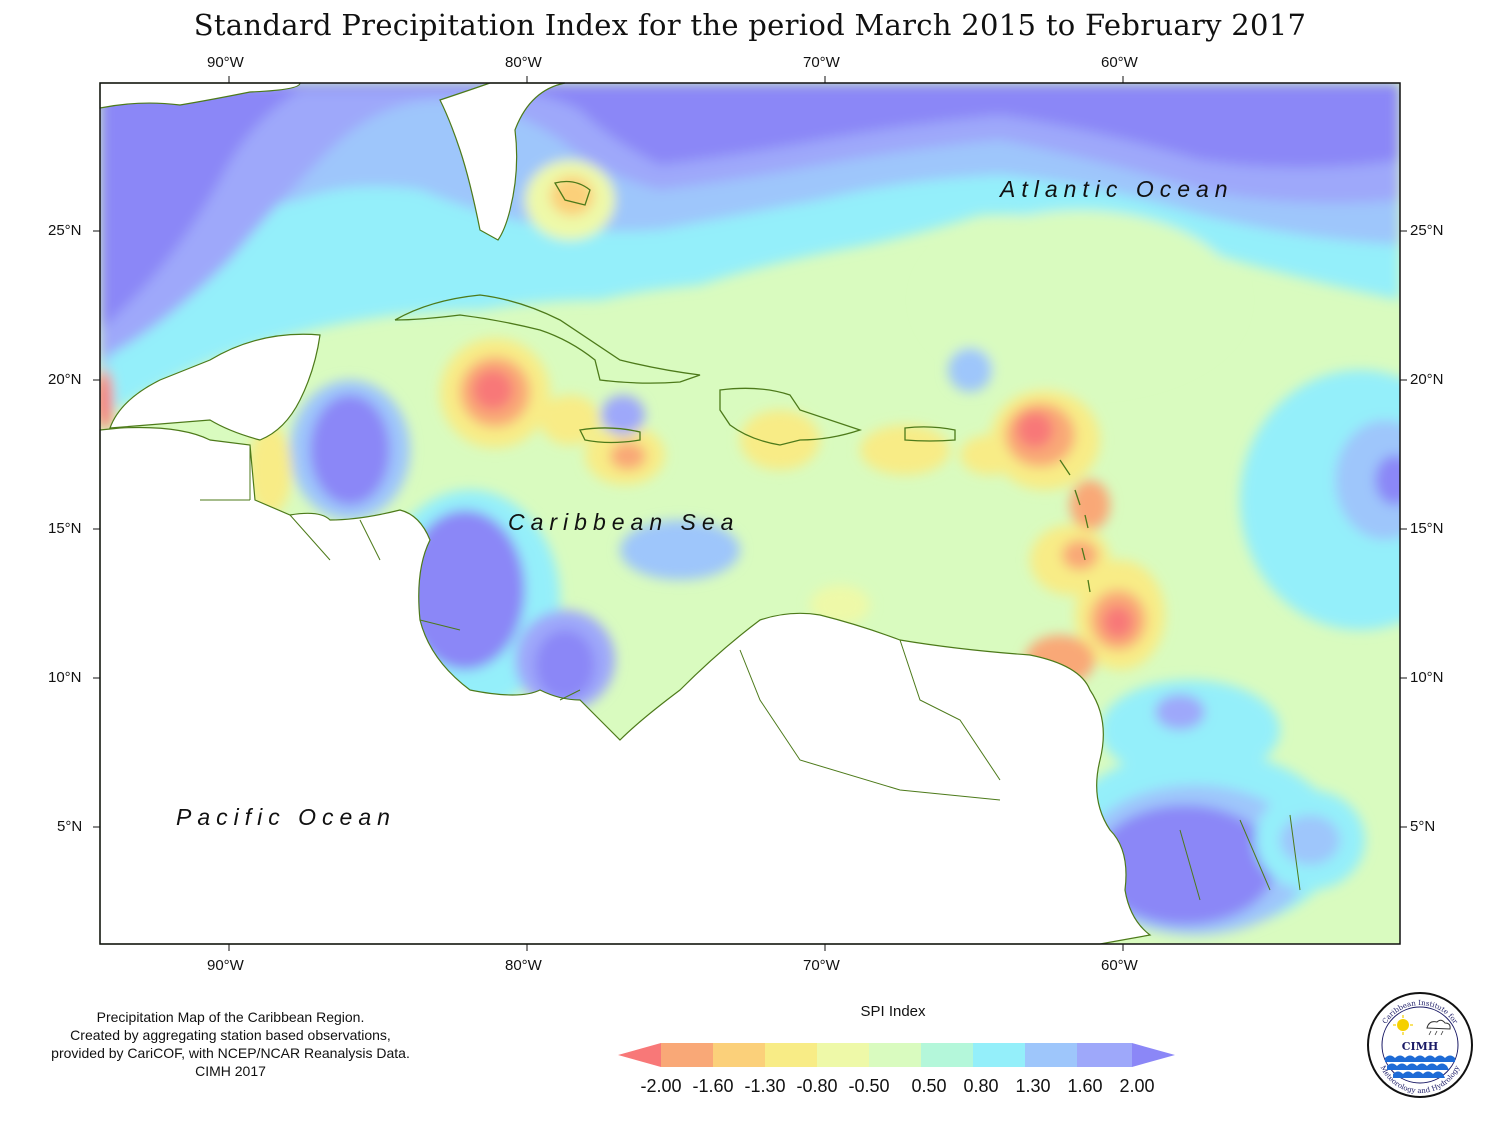  What do you see at coordinates (1085, 1086) in the screenshot?
I see `legend-tick-label: 1.60` at bounding box center [1085, 1086].